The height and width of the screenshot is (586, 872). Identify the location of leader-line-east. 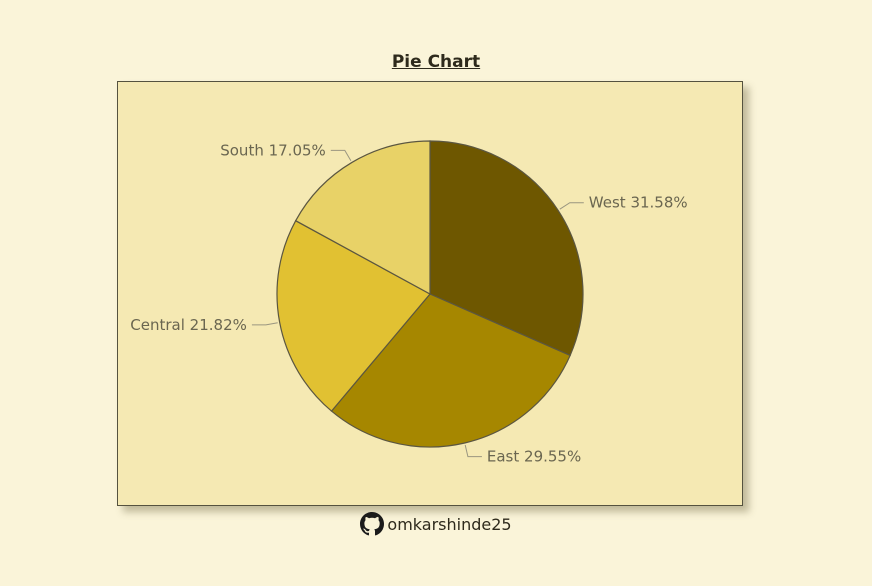
(473, 451).